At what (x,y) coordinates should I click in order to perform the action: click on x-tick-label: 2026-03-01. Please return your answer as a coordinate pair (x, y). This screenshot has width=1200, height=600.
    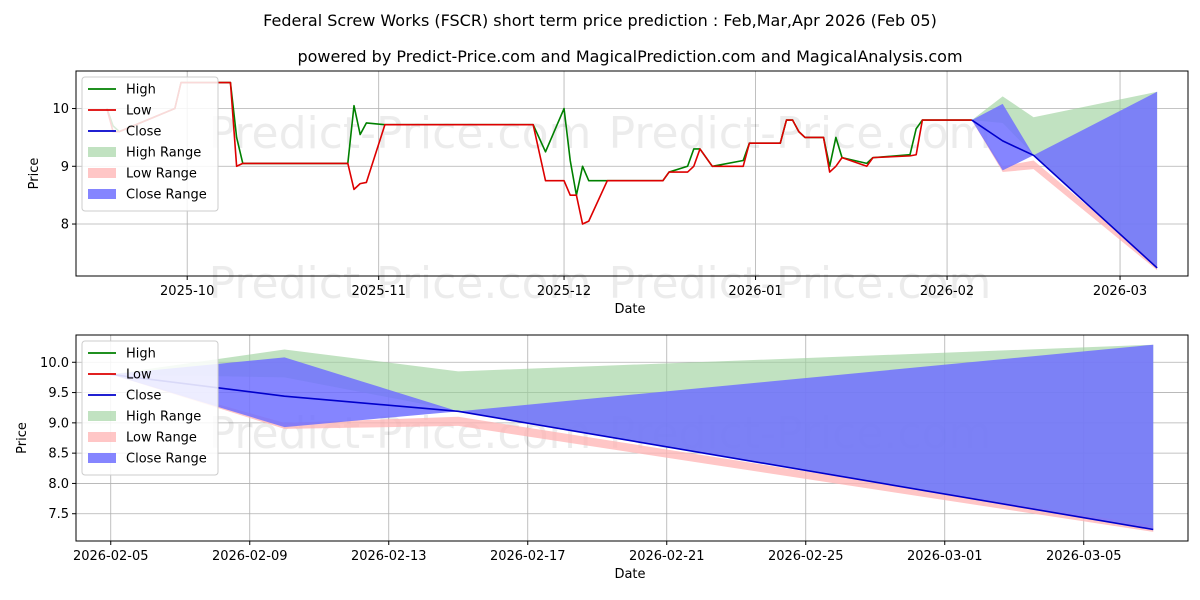
    Looking at the image, I should click on (945, 556).